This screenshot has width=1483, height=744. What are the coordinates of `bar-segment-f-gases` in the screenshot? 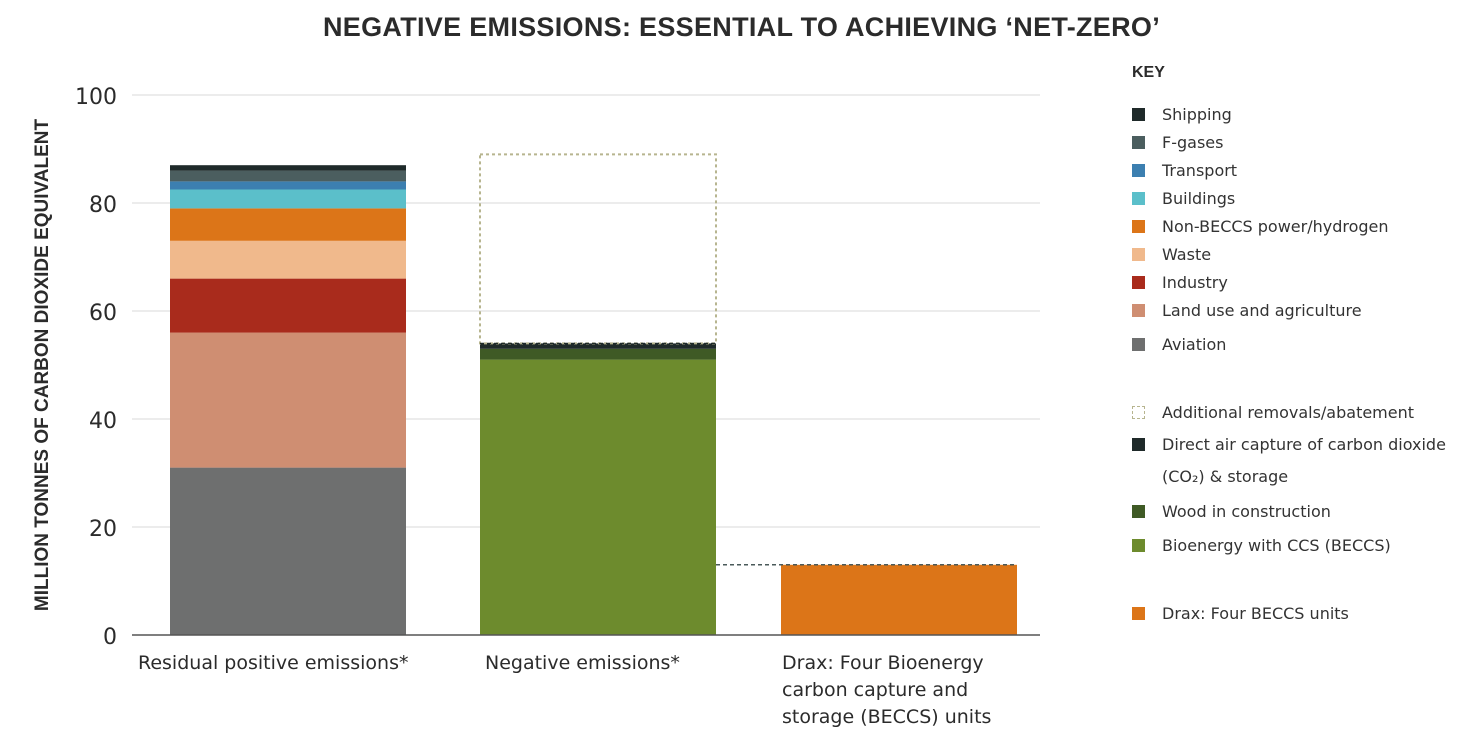 It's located at (288, 176).